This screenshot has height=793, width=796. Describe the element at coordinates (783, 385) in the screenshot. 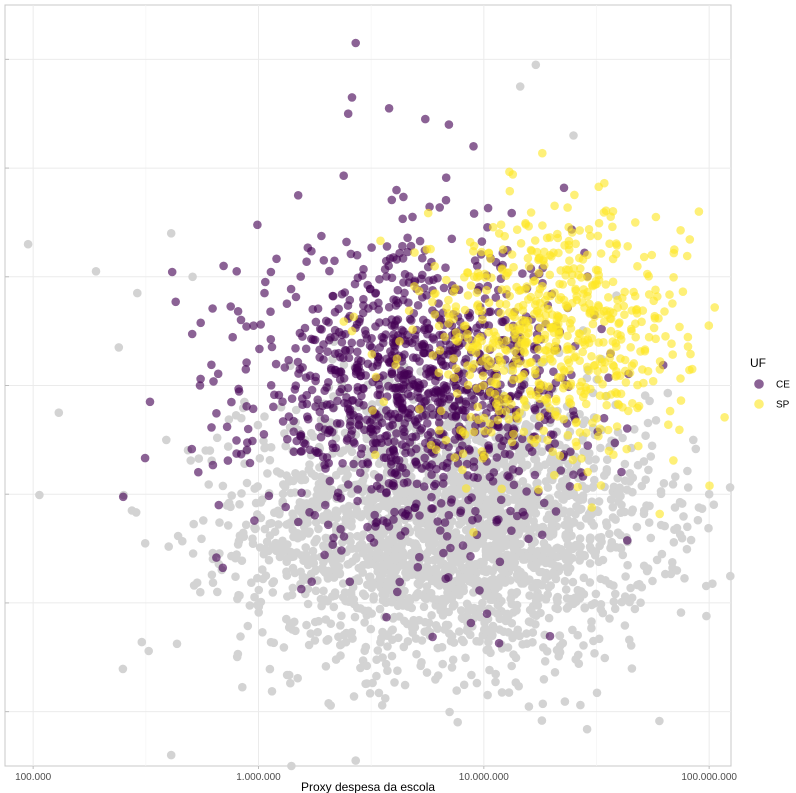

I see `legend-label-ce: CE` at that location.